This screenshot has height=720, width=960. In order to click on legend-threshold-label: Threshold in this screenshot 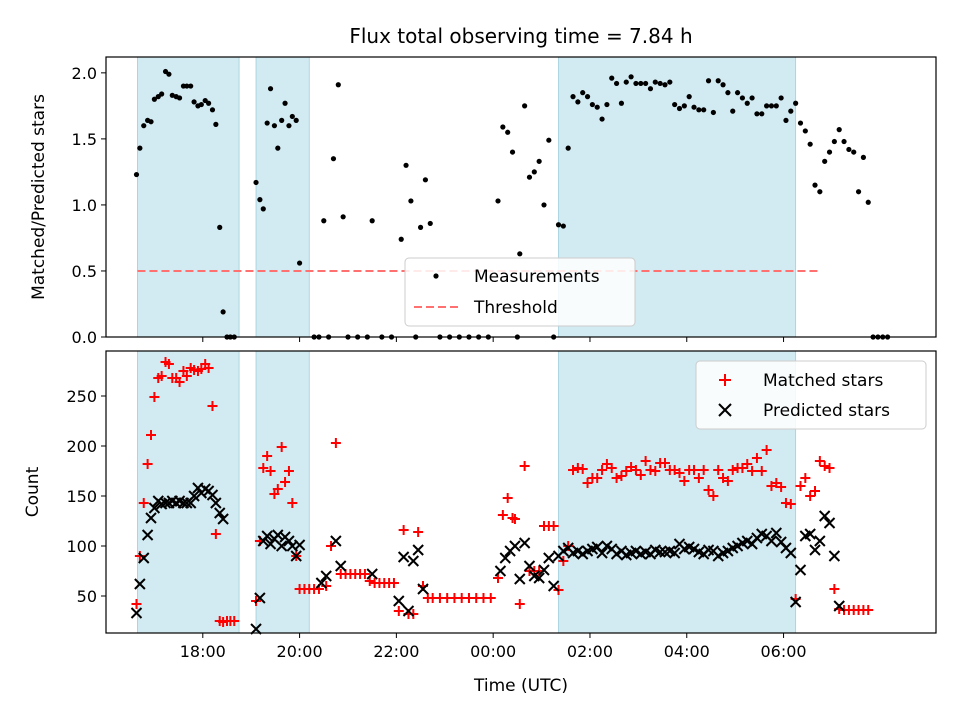, I will do `click(515, 308)`.